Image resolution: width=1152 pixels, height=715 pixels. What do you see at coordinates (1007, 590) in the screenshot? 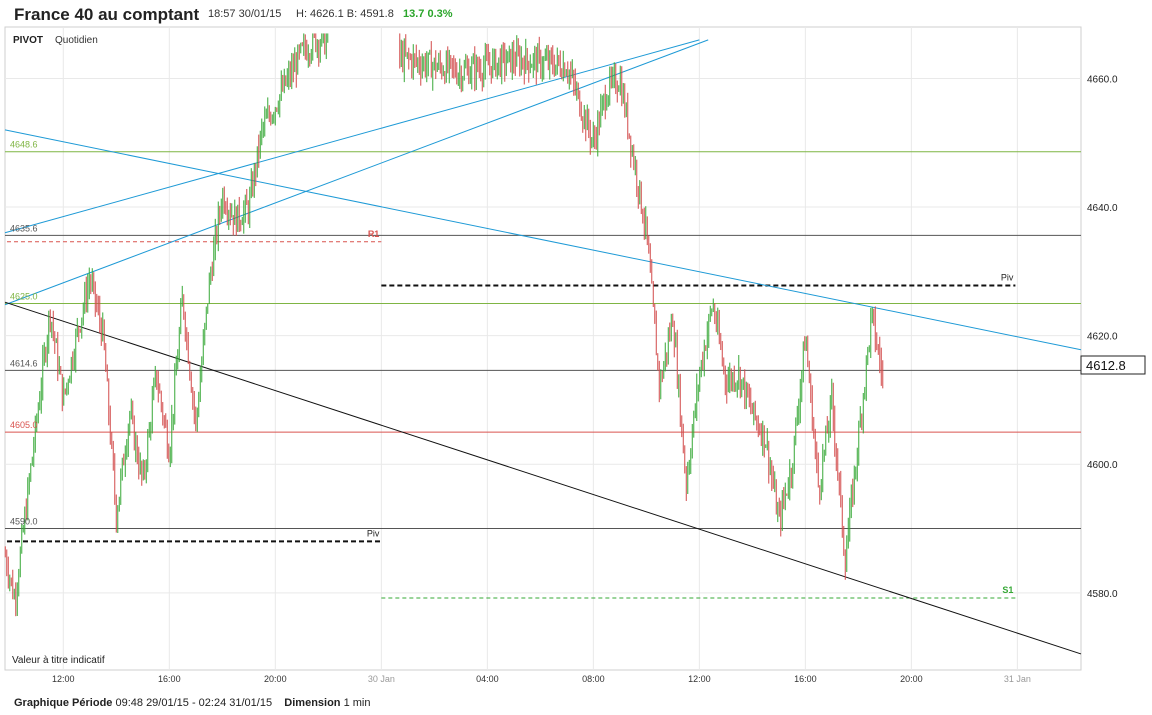
I see `pivot-label: S1` at bounding box center [1007, 590].